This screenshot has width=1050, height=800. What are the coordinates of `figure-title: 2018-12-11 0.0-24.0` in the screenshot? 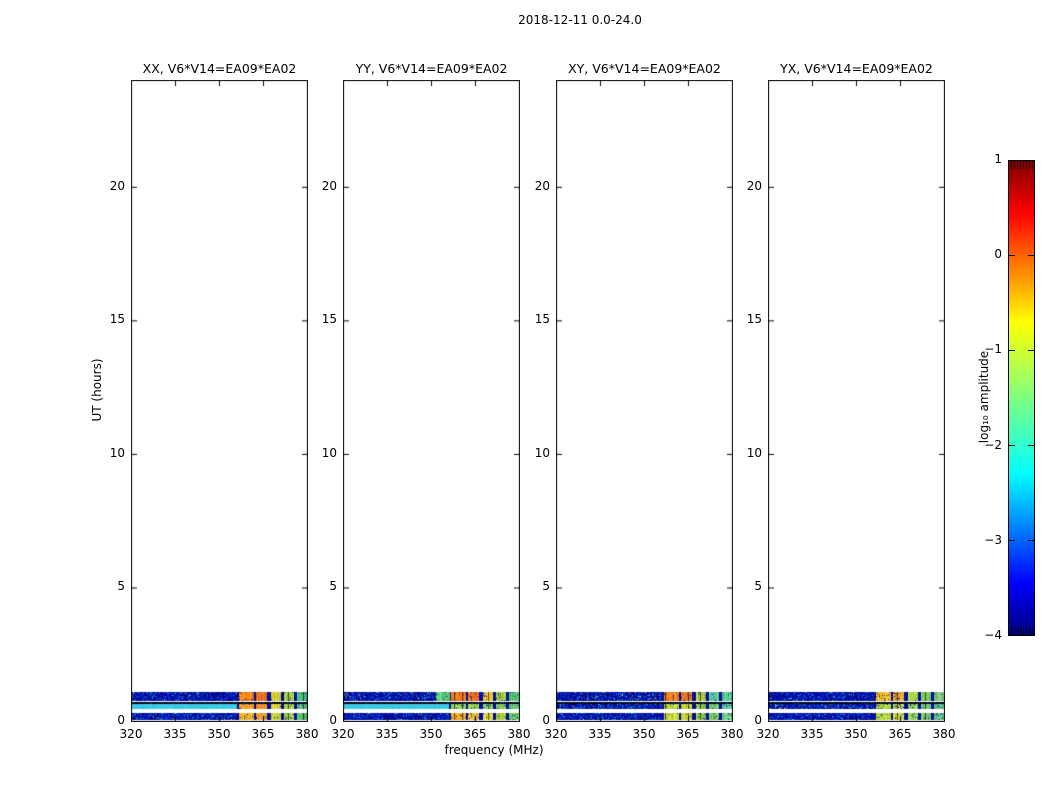 It's located at (580, 20).